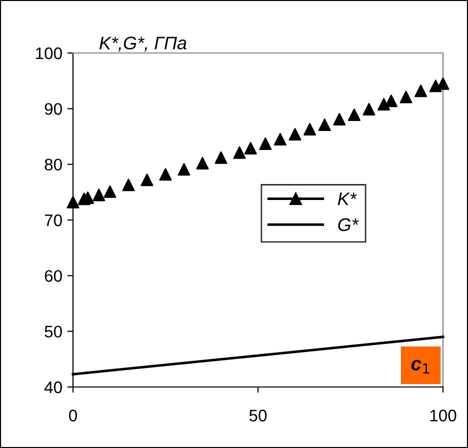 This screenshot has width=468, height=448. I want to click on x-tick-label: 50, so click(258, 416).